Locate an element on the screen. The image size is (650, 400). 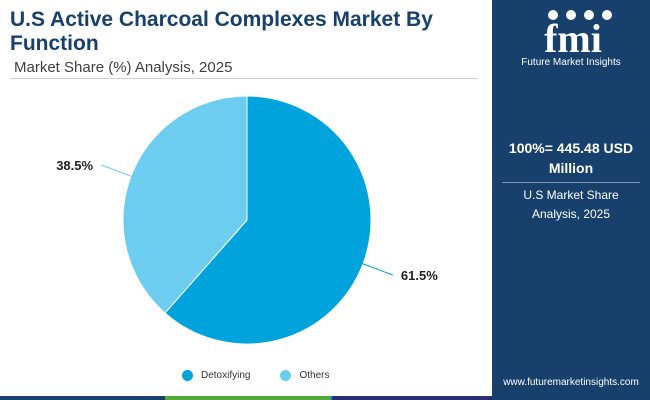
data-label-detoxifying: 61.5% is located at coordinates (419, 275).